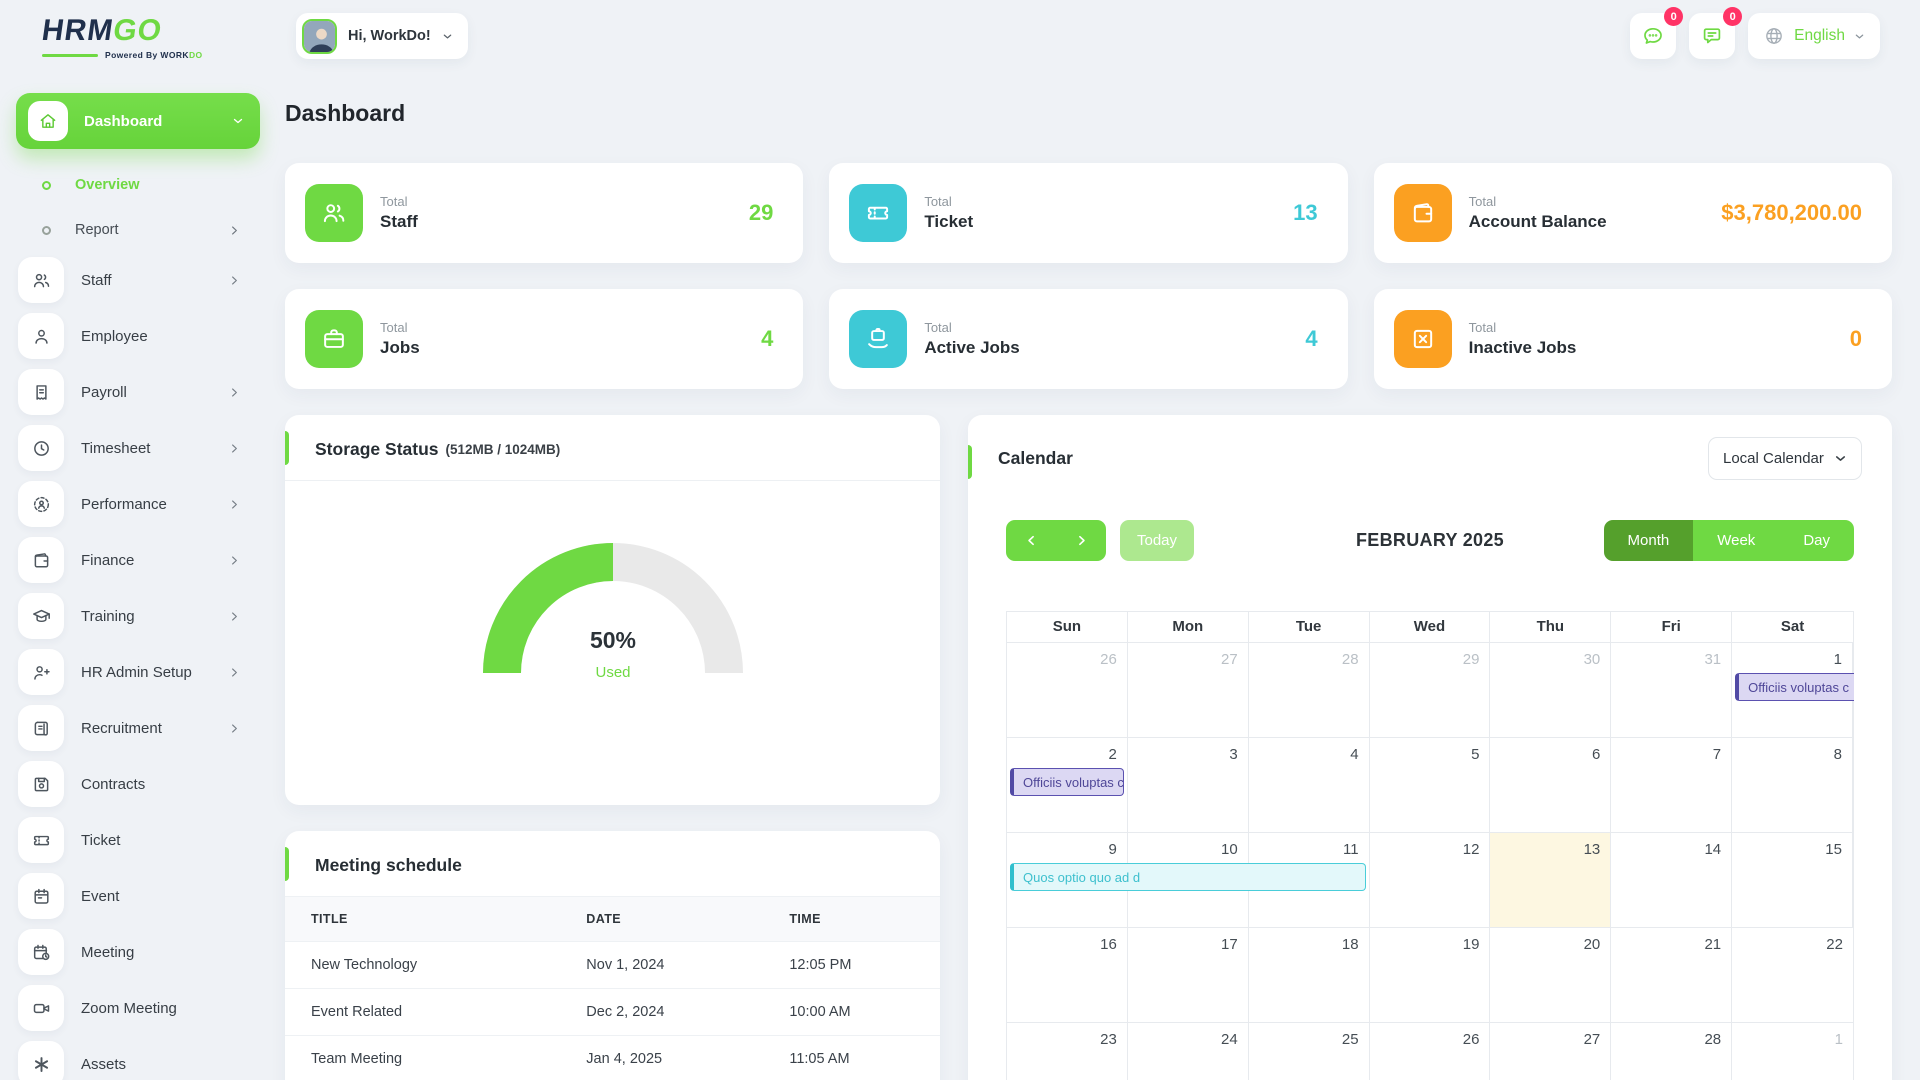 The image size is (1920, 1080). What do you see at coordinates (1657, 33) in the screenshot?
I see `messenger-button: 0` at bounding box center [1657, 33].